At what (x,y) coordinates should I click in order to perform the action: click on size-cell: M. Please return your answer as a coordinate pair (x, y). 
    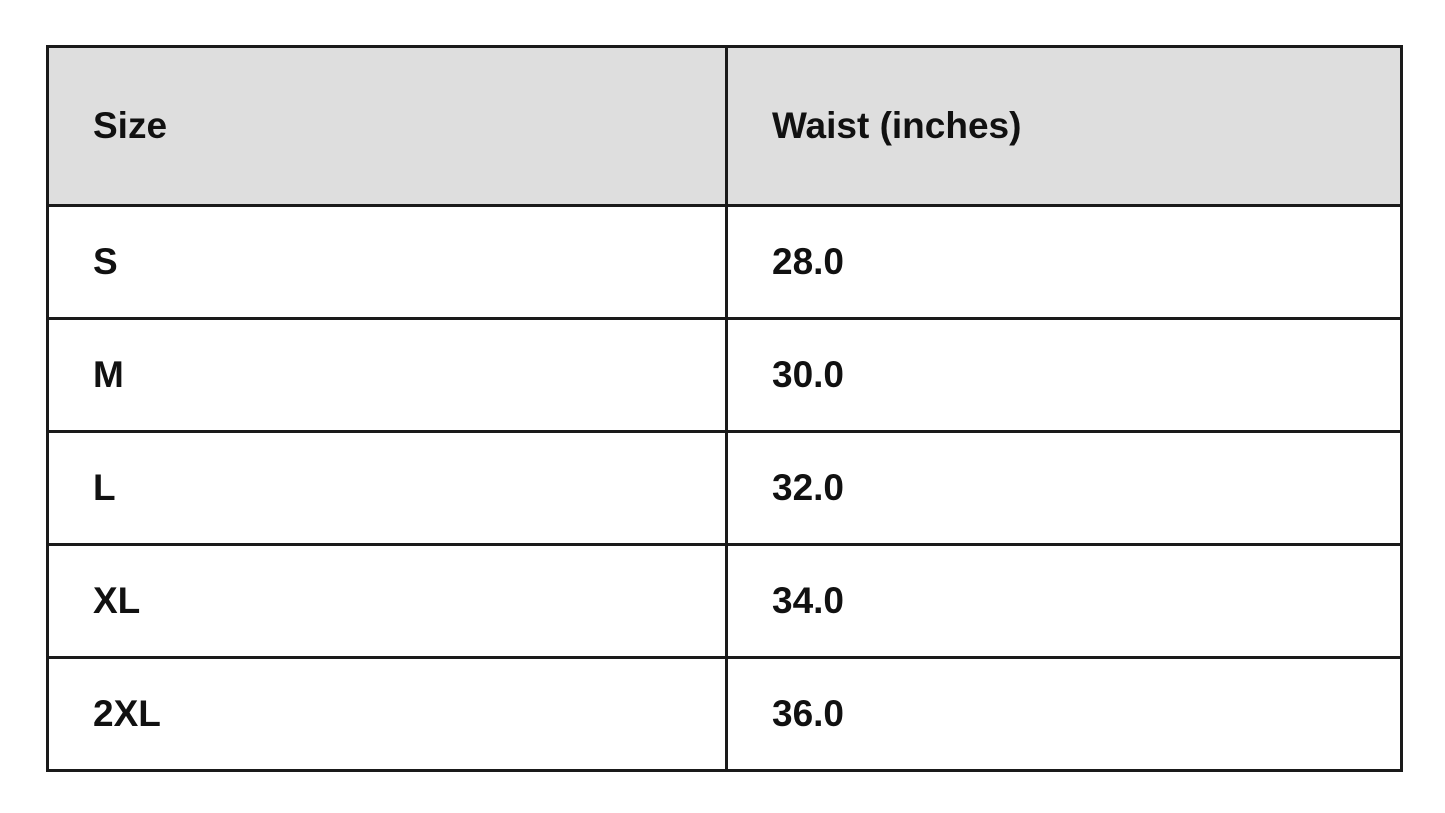
    Looking at the image, I should click on (387, 375).